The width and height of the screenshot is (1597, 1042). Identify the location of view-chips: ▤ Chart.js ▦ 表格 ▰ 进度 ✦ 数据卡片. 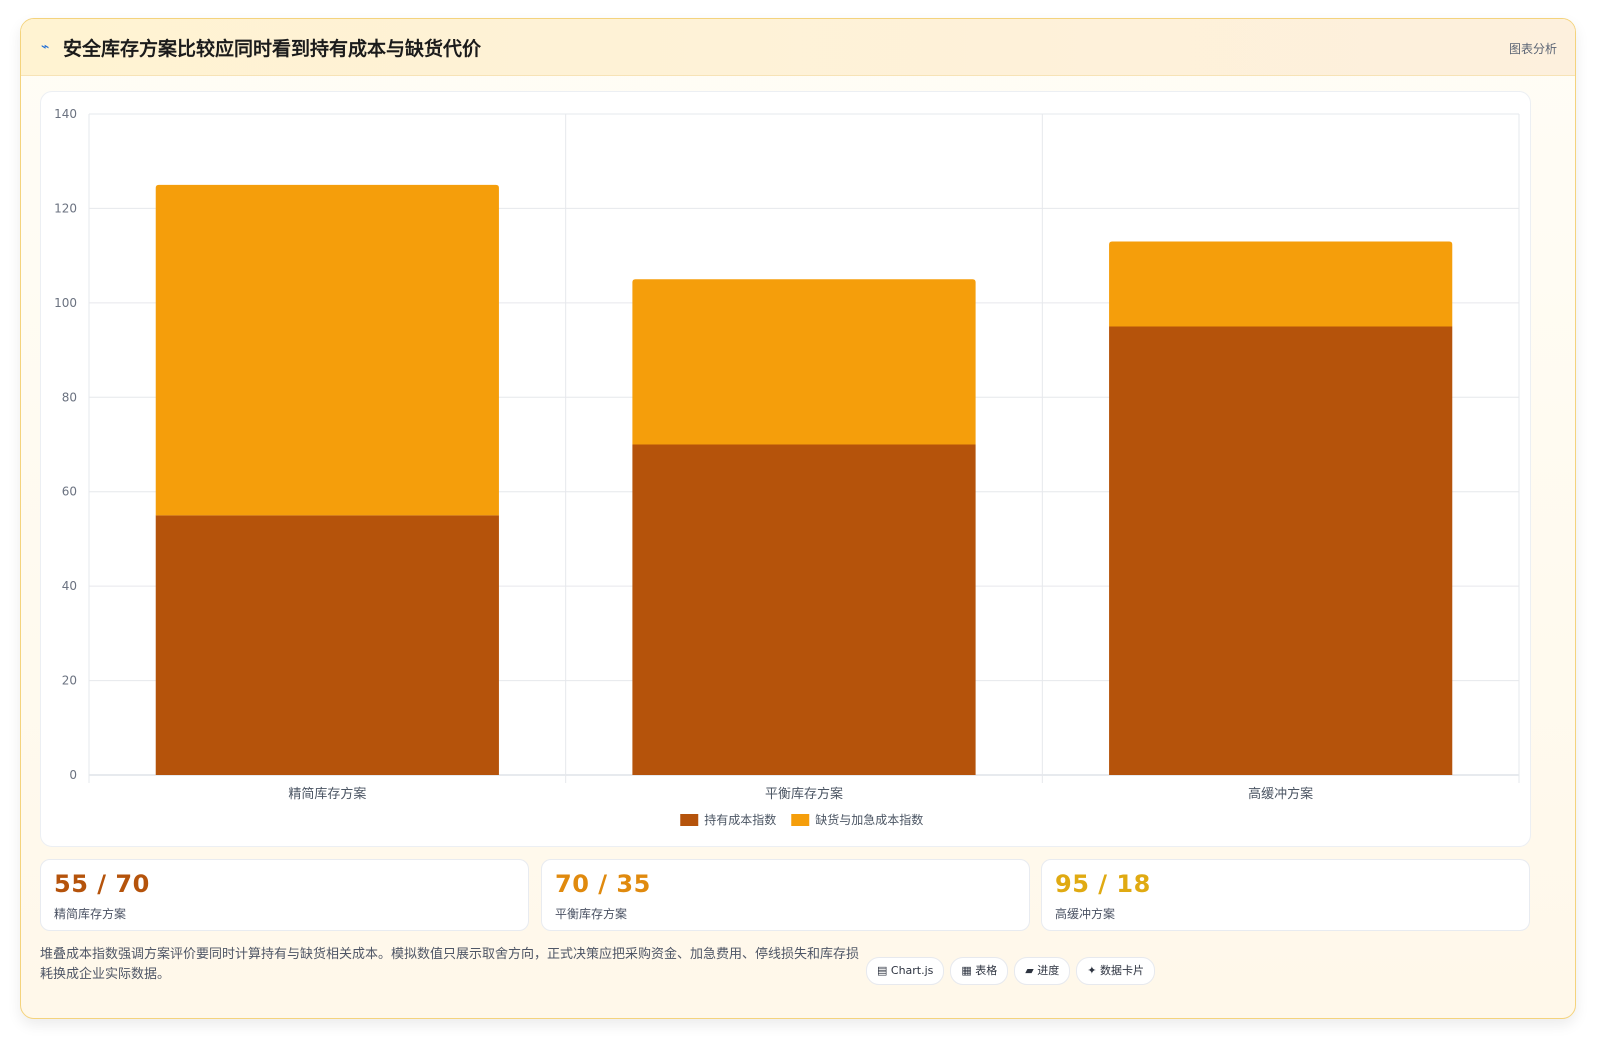
(1013, 971).